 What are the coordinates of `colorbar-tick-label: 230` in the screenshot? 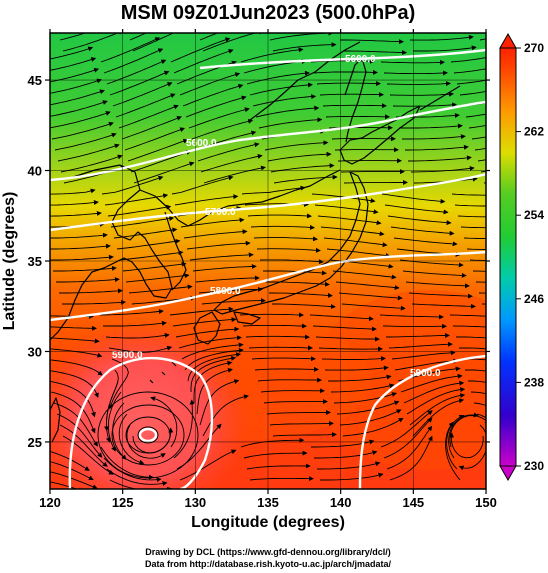 It's located at (534, 466).